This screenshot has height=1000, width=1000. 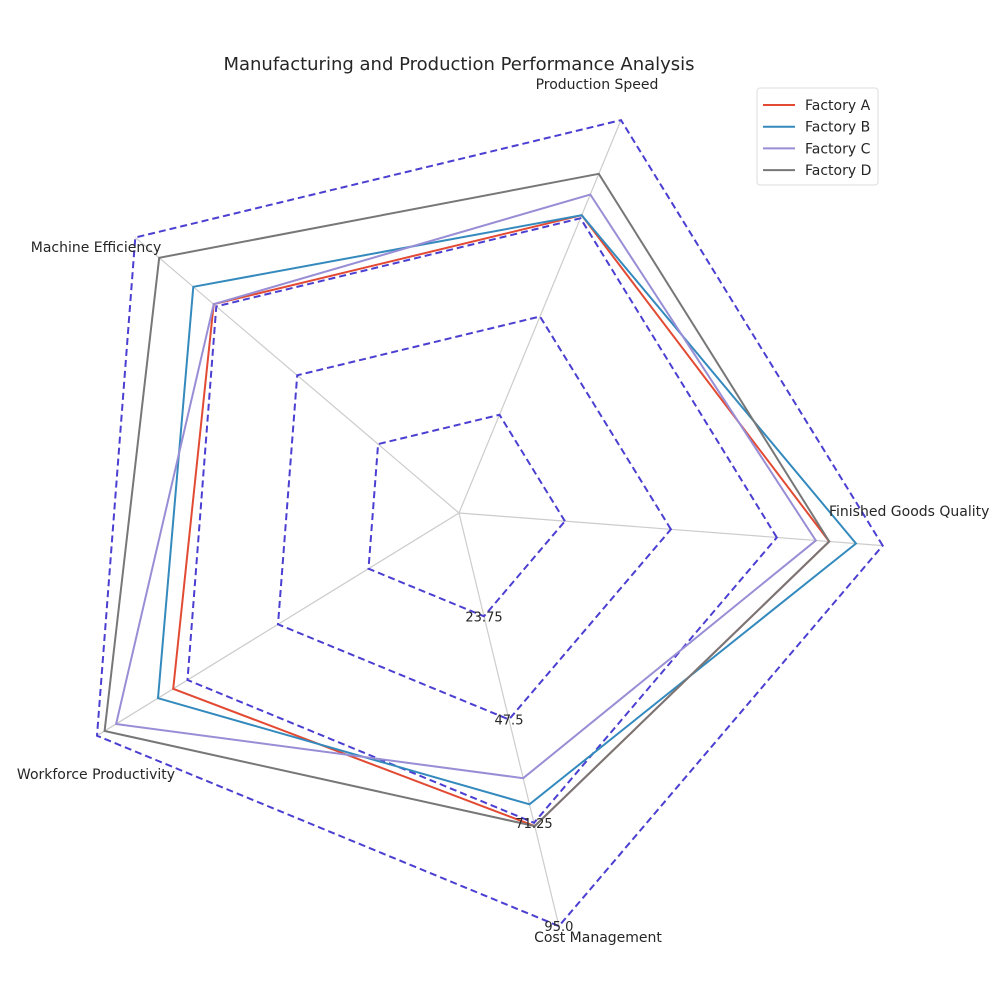 I want to click on tick-label-1: 47.5, so click(x=509, y=721).